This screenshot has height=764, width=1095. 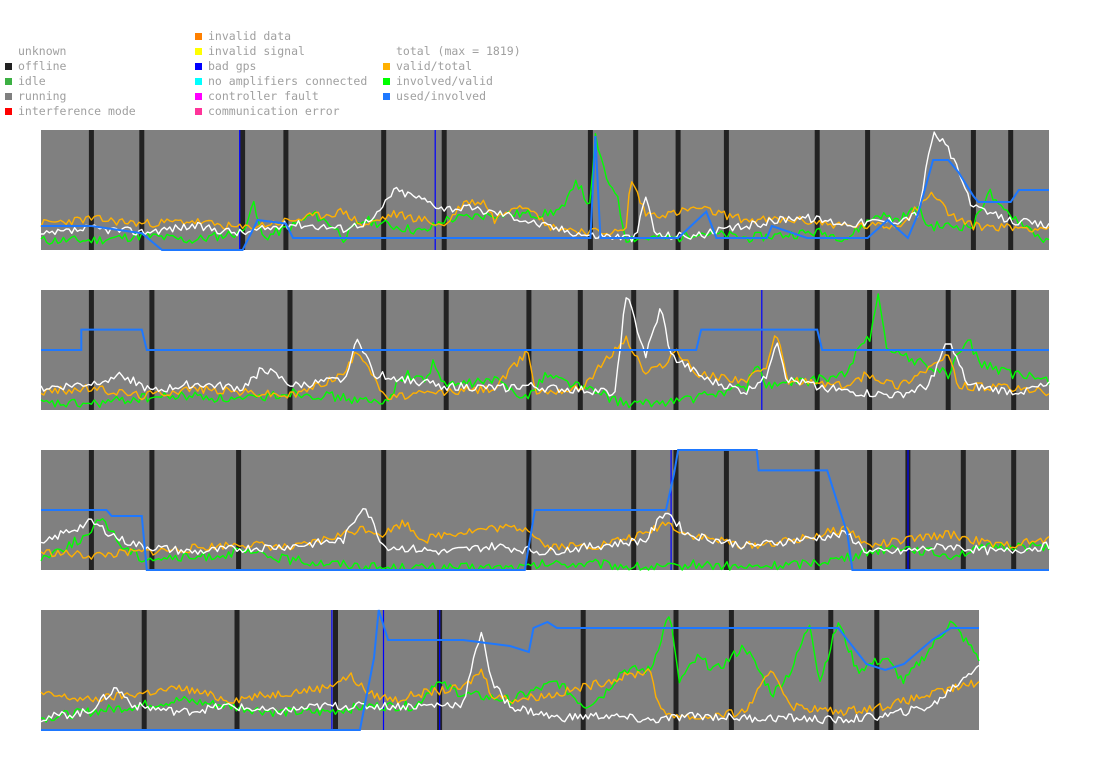 What do you see at coordinates (444, 81) in the screenshot?
I see `legend-label: involved/valid` at bounding box center [444, 81].